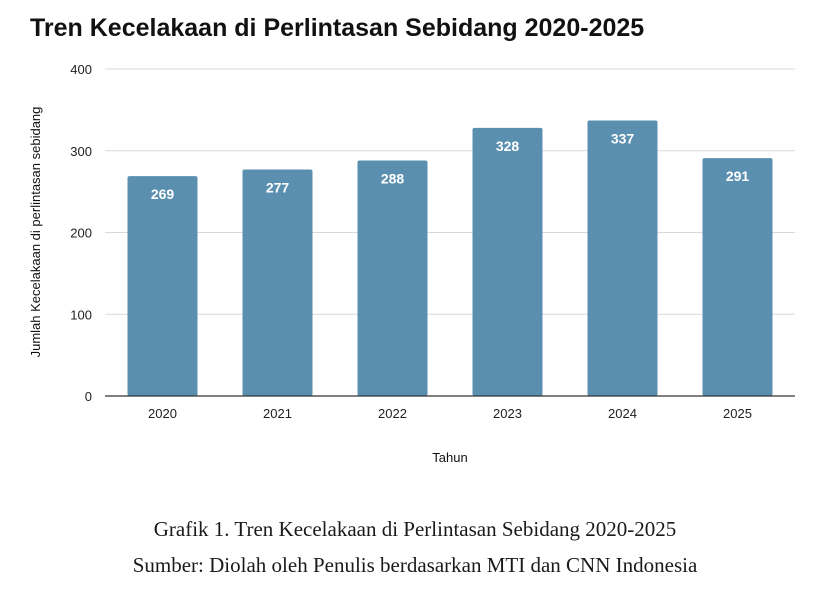 The width and height of the screenshot is (830, 602). I want to click on bar-2020, so click(162, 286).